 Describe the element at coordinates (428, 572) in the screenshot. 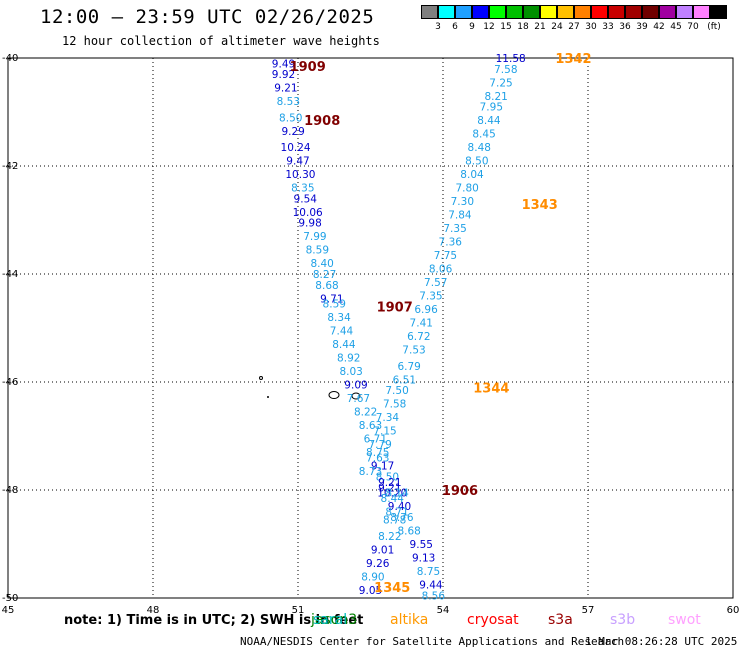

I see `wave-height-point: 8.75` at that location.